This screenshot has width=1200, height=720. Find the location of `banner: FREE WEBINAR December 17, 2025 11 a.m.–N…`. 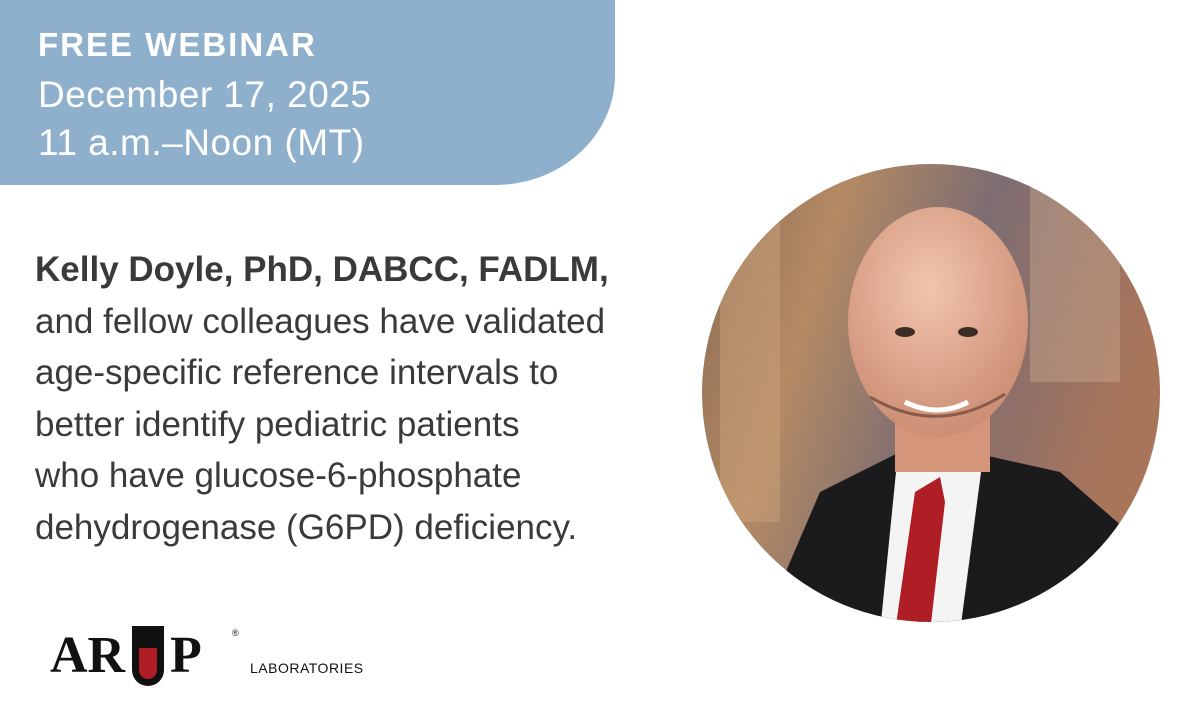

banner: FREE WEBINAR December 17, 2025 11 a.m.–N… is located at coordinates (307, 92).